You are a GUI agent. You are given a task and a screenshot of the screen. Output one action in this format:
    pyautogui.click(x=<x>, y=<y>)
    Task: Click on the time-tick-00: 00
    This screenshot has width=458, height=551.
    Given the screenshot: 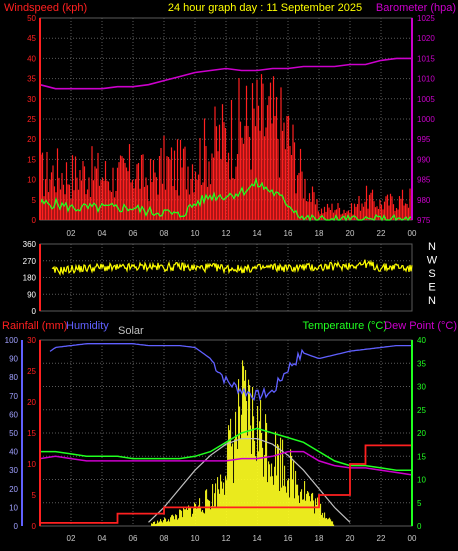 What is the action you would take?
    pyautogui.click(x=412, y=233)
    